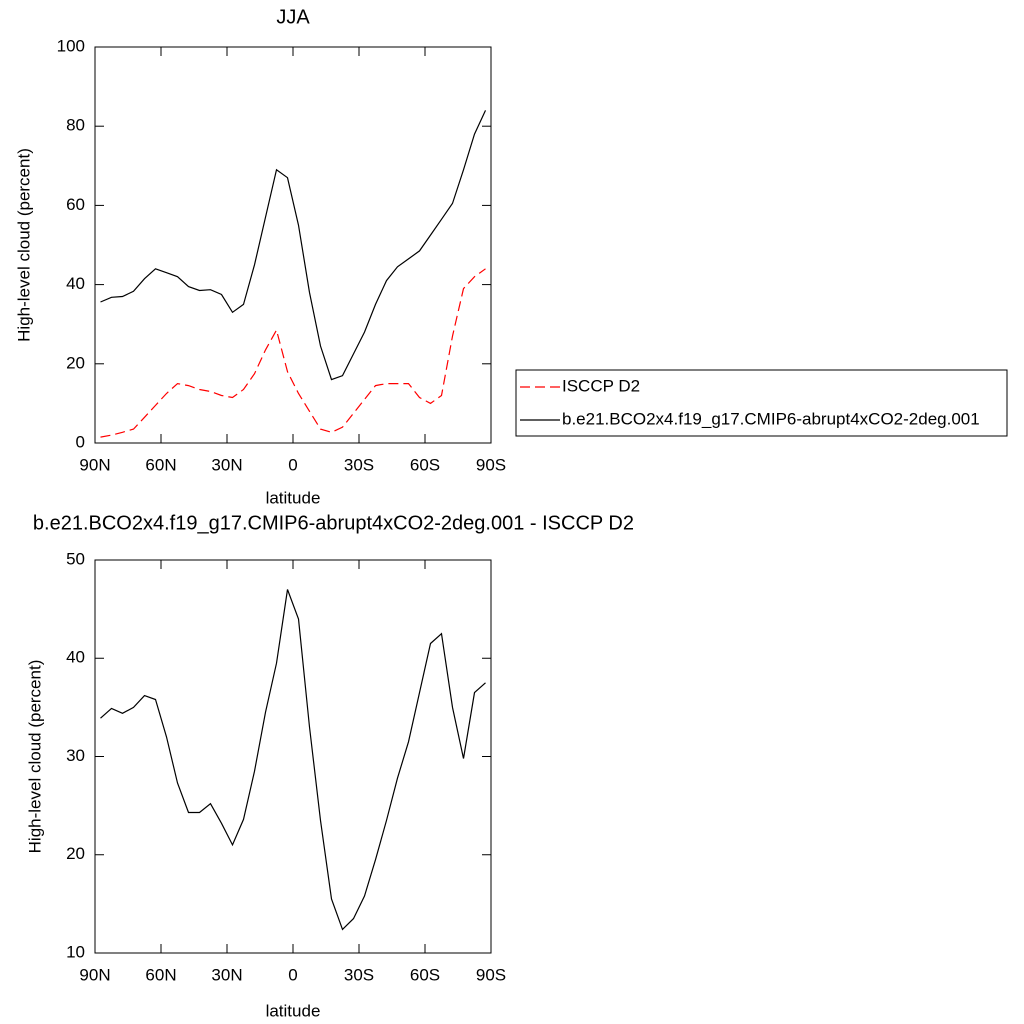 The image size is (1024, 1024). Describe the element at coordinates (75, 755) in the screenshot. I see `y-tick-label: 30` at that location.